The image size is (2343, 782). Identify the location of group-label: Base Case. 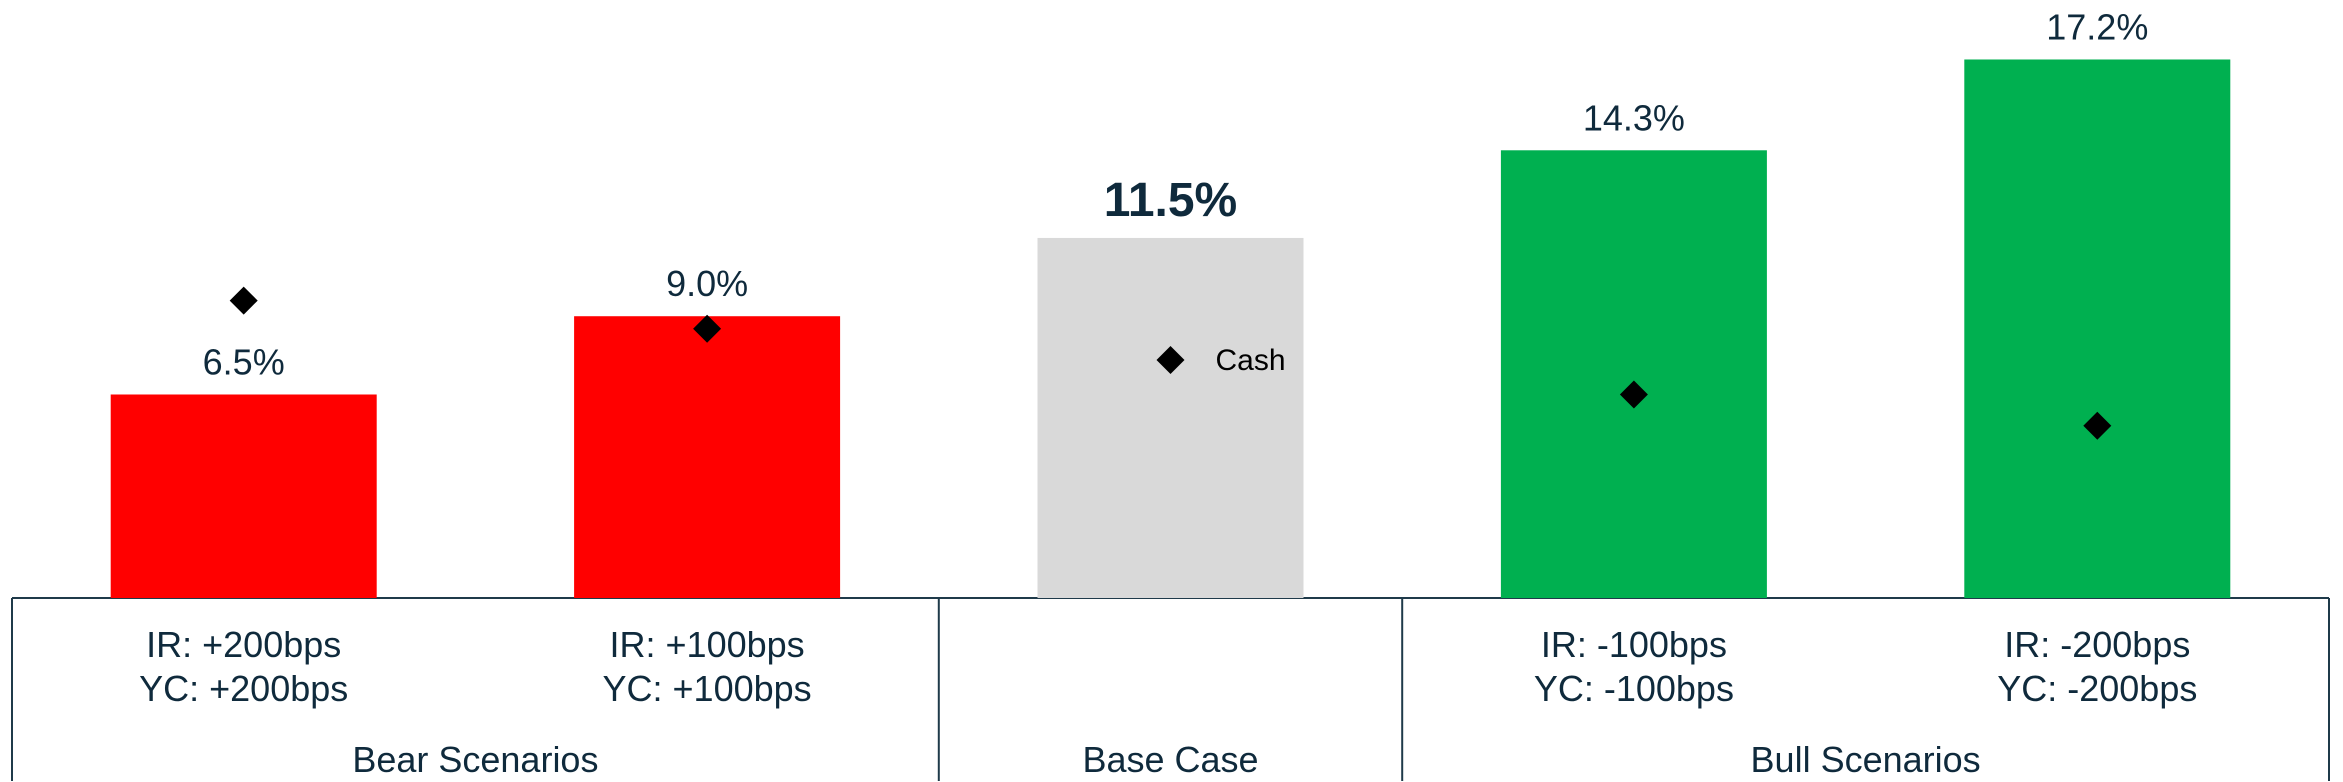
(1170, 759).